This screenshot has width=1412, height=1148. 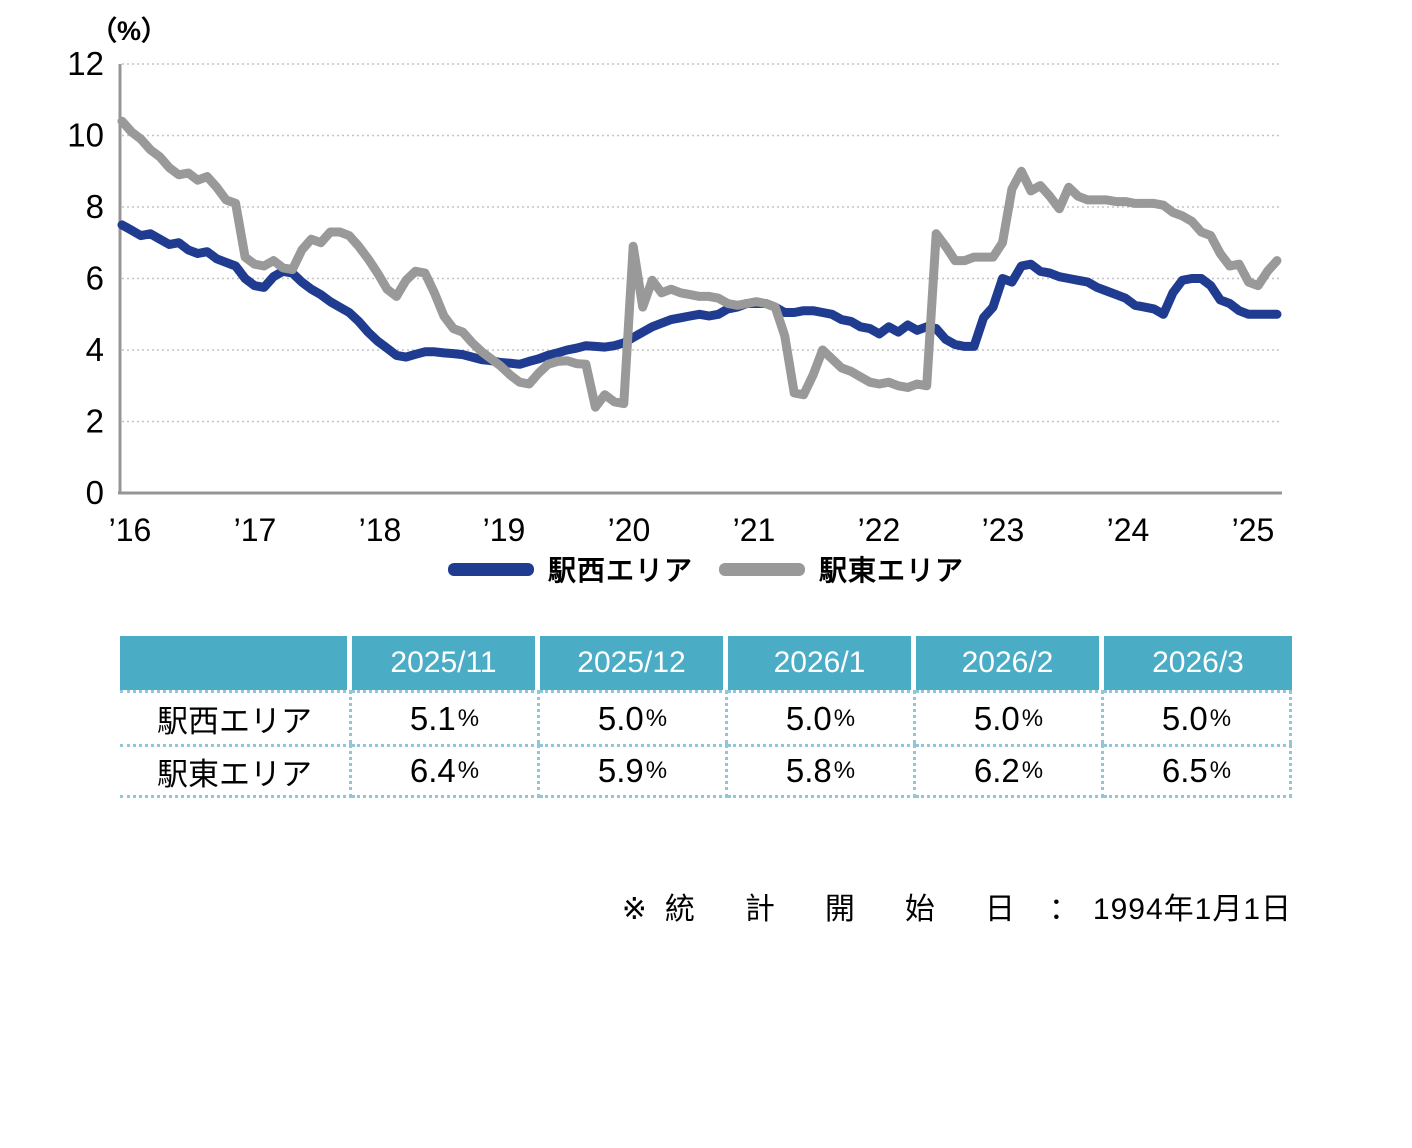 I want to click on legend-item-west: 駅西エリア, so click(x=570, y=569).